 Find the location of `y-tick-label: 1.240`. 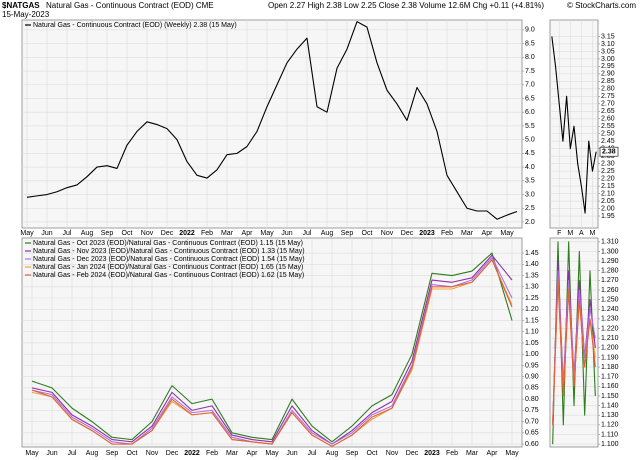

y-tick-label: 1.240 is located at coordinates (610, 309).